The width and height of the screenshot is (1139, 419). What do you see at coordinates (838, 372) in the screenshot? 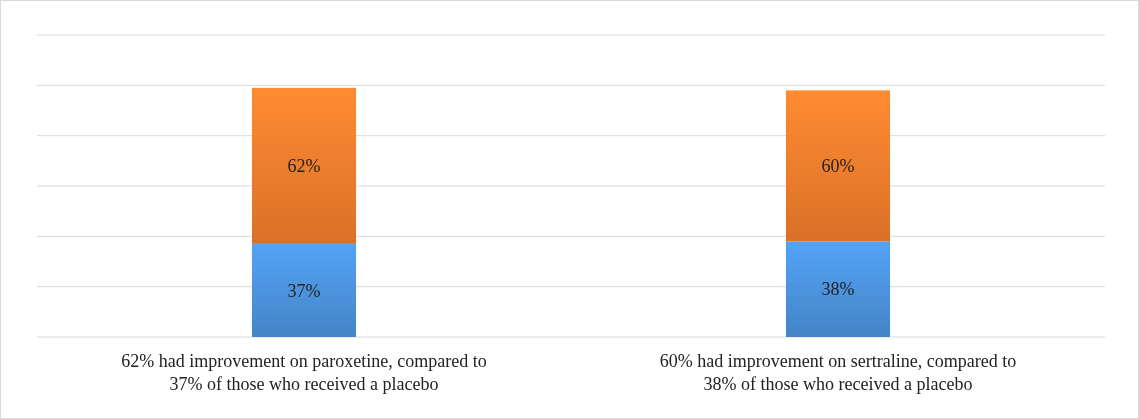
I see `x-tick-label: 60% had improvement on sertraline, compared to 38% of those who received a placebo` at bounding box center [838, 372].